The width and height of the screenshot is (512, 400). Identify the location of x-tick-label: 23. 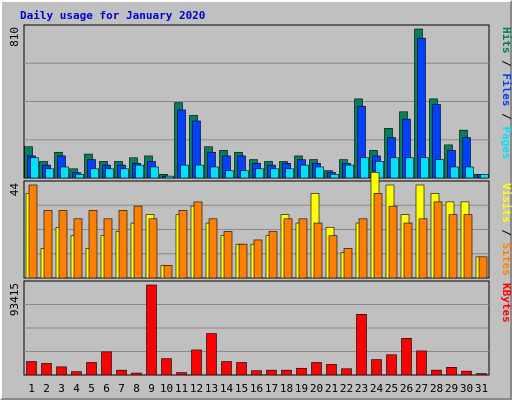
(361, 388).